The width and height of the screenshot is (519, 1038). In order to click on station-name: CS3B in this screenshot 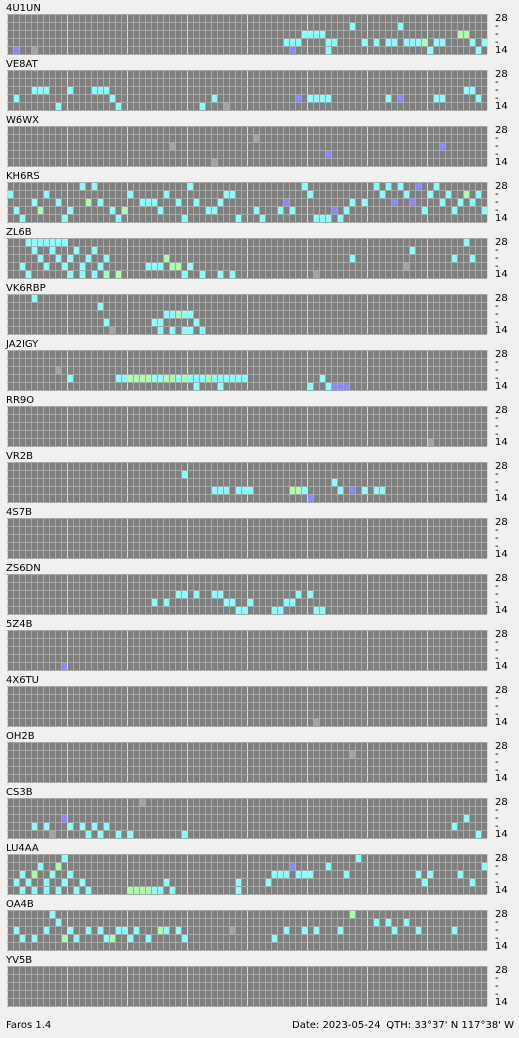, I will do `click(19, 792)`.